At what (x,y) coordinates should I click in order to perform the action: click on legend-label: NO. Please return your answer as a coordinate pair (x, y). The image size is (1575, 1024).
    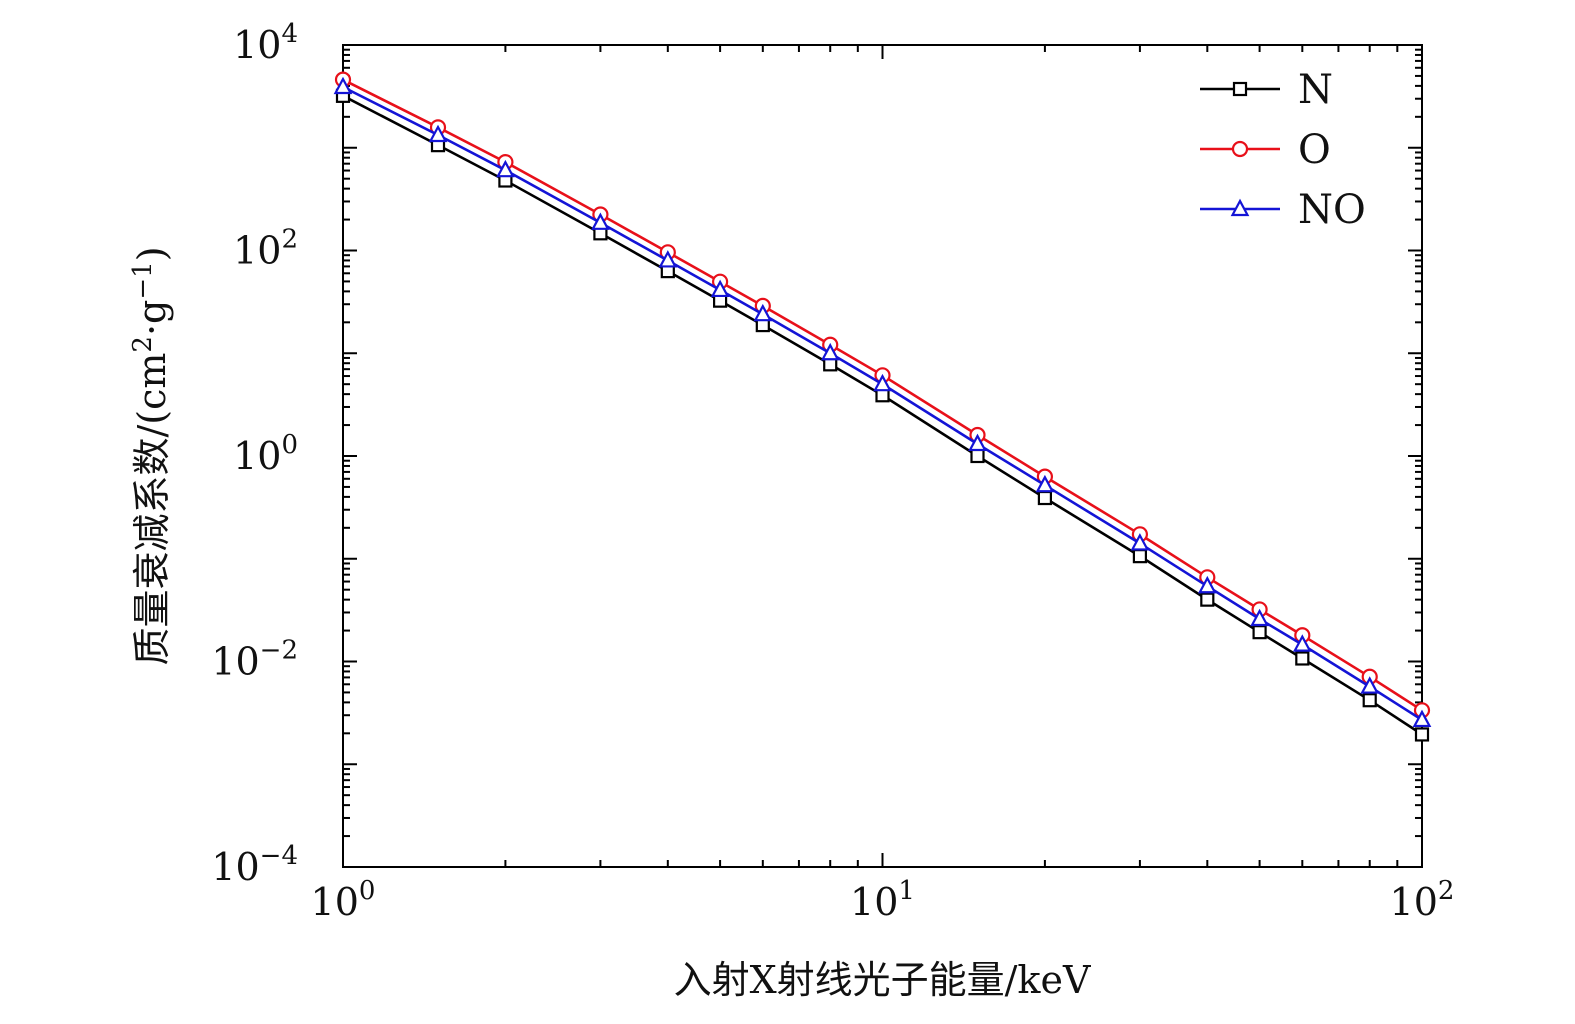
    Looking at the image, I should click on (1332, 210).